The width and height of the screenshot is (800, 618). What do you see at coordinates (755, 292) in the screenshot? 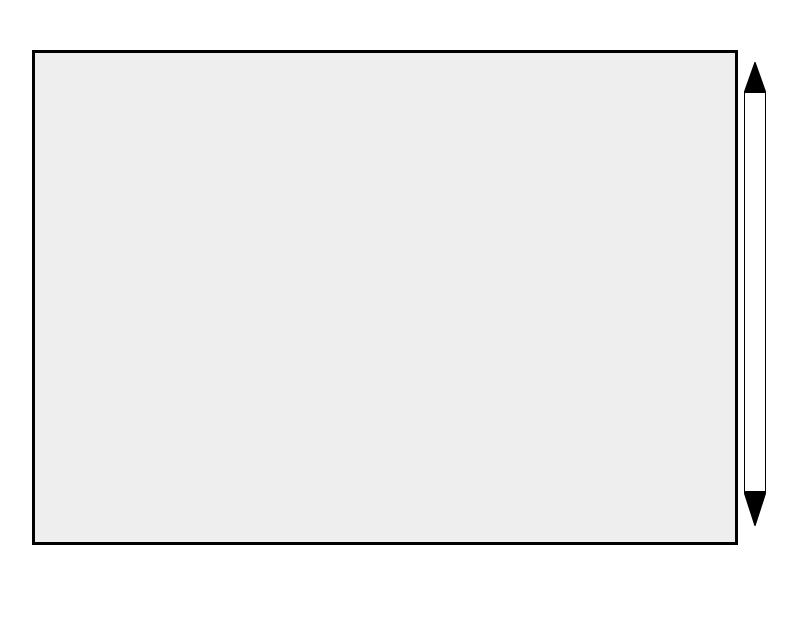
I see `precipitation-colorbar` at bounding box center [755, 292].